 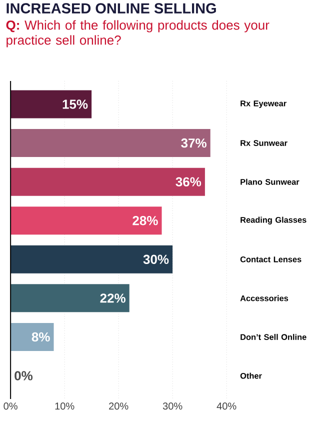 What do you see at coordinates (156, 259) in the screenshot?
I see `data-label: 30%` at bounding box center [156, 259].